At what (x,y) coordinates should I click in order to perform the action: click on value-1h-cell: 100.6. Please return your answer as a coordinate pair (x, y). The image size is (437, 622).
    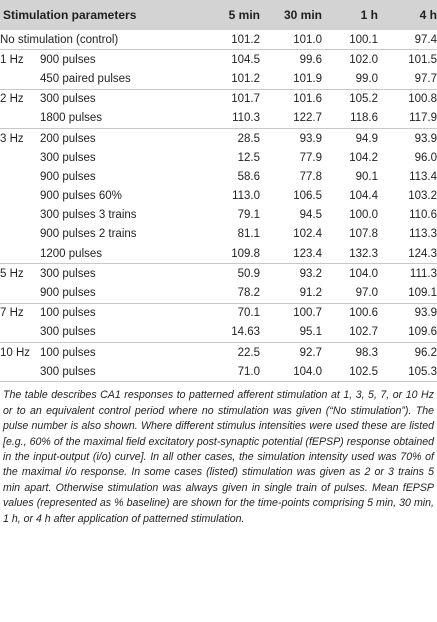
    Looking at the image, I should click on (350, 312).